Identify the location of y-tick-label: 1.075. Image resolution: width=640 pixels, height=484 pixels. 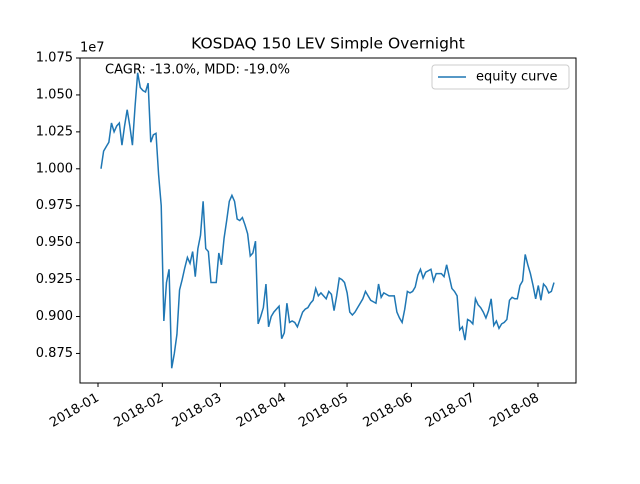
(54, 58).